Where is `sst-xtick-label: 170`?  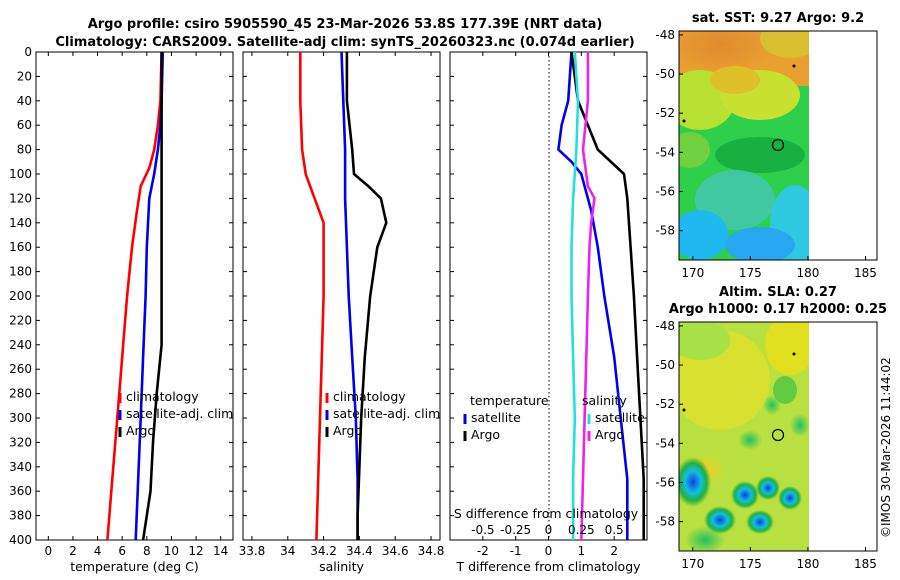
sst-xtick-label: 170 is located at coordinates (692, 273).